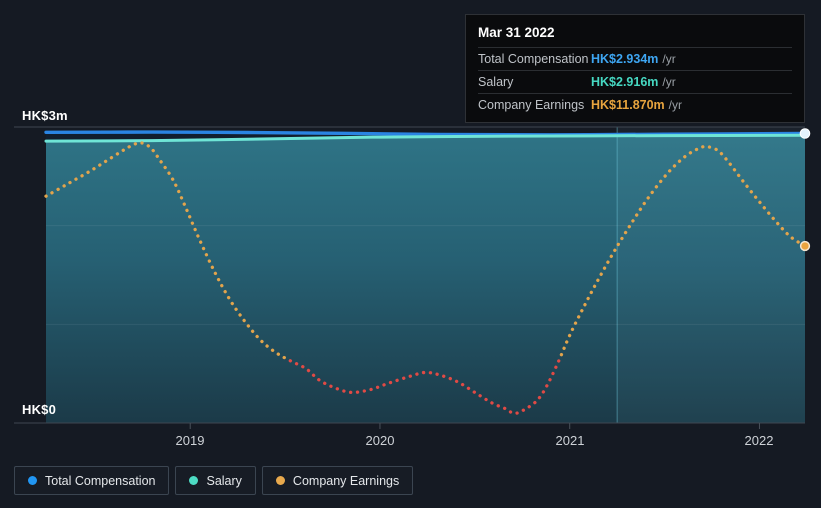 The image size is (821, 508). Describe the element at coordinates (425, 138) in the screenshot. I see `salary-line` at that location.